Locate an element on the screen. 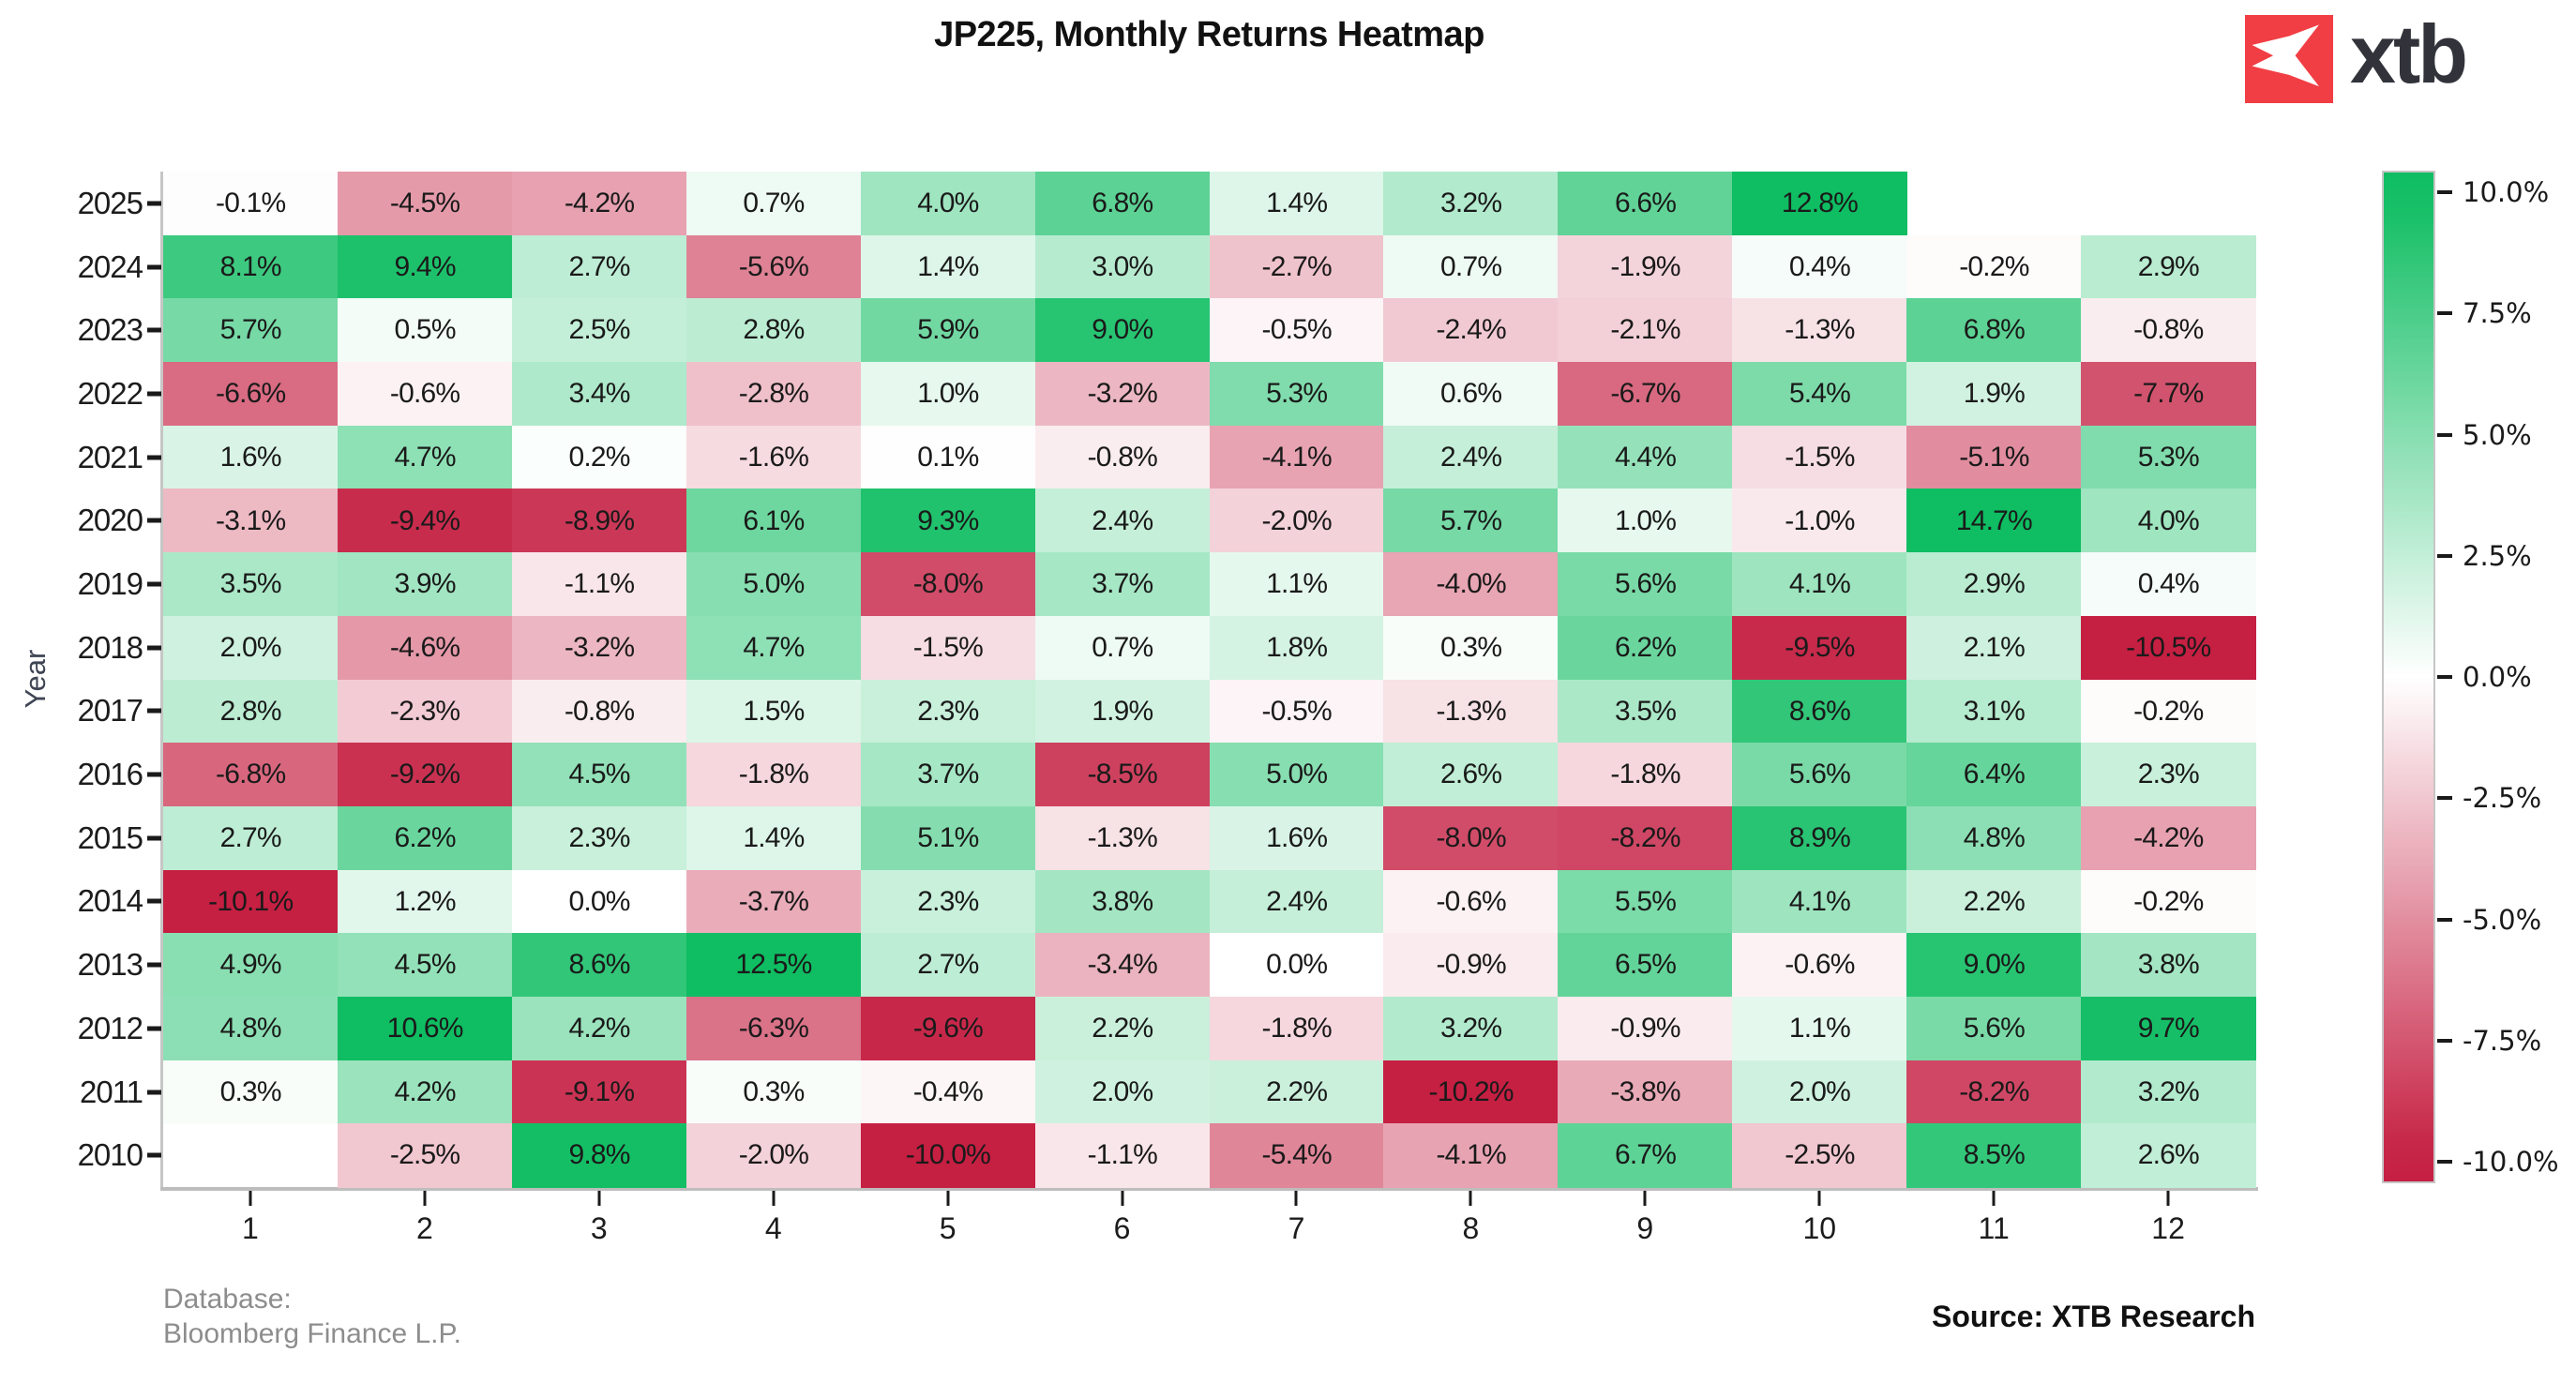  source-note: Source: XTB Research is located at coordinates (2093, 1316).